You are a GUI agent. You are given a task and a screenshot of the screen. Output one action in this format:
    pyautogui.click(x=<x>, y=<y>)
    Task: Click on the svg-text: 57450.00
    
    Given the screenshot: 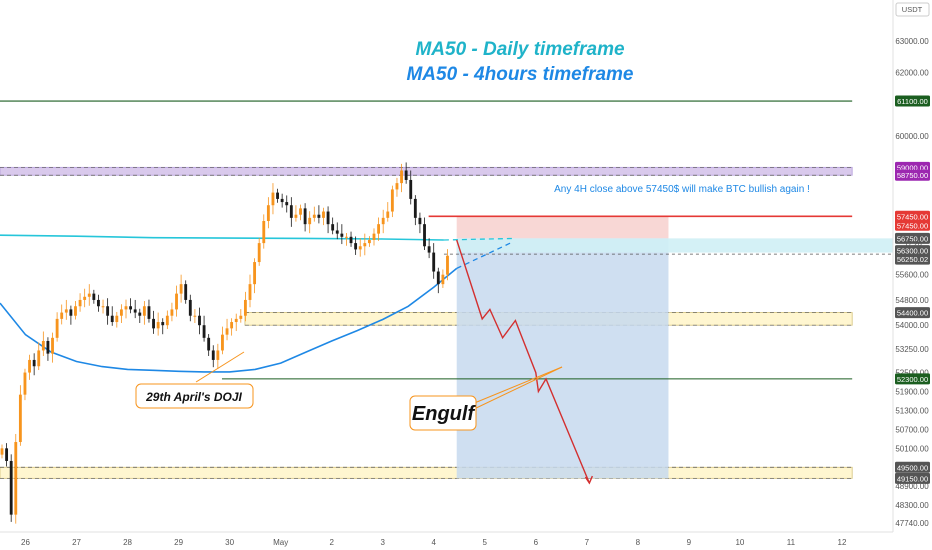 What is the action you would take?
    pyautogui.click(x=912, y=216)
    